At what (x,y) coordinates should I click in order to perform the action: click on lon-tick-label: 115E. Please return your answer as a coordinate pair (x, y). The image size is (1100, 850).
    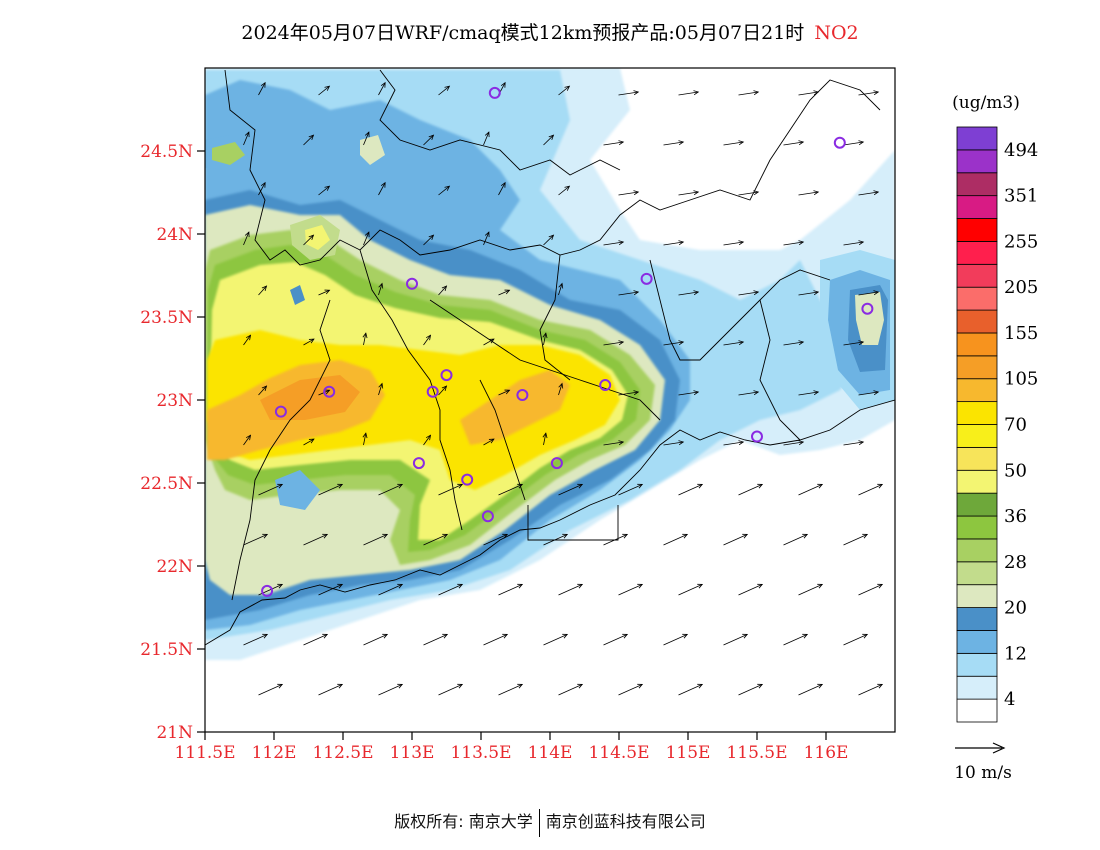
    Looking at the image, I should click on (688, 753).